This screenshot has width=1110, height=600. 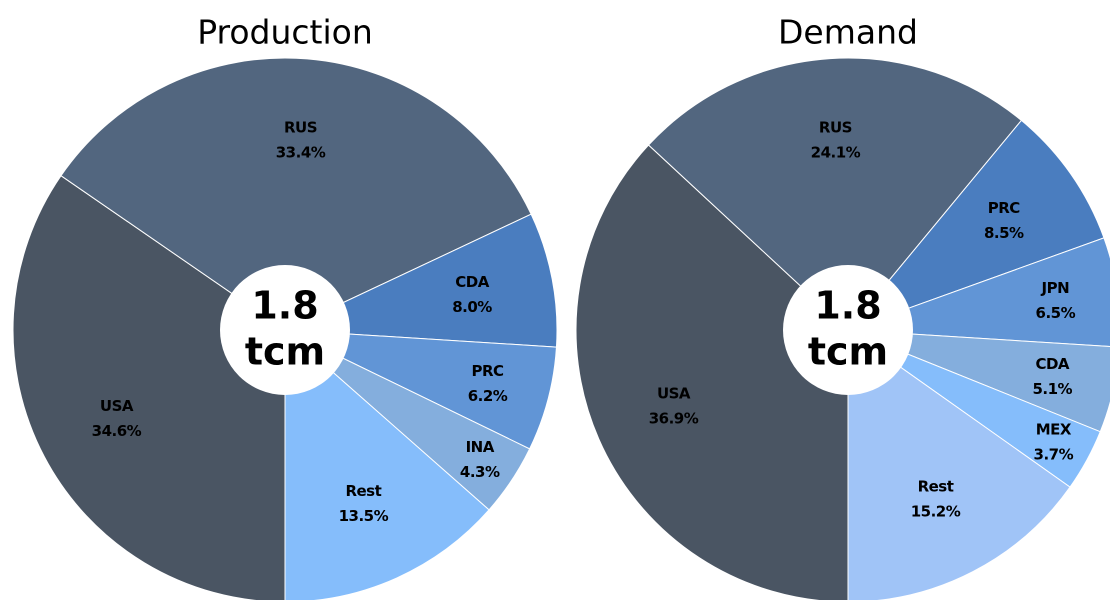 I want to click on slice-category: MEX, so click(x=1054, y=430).